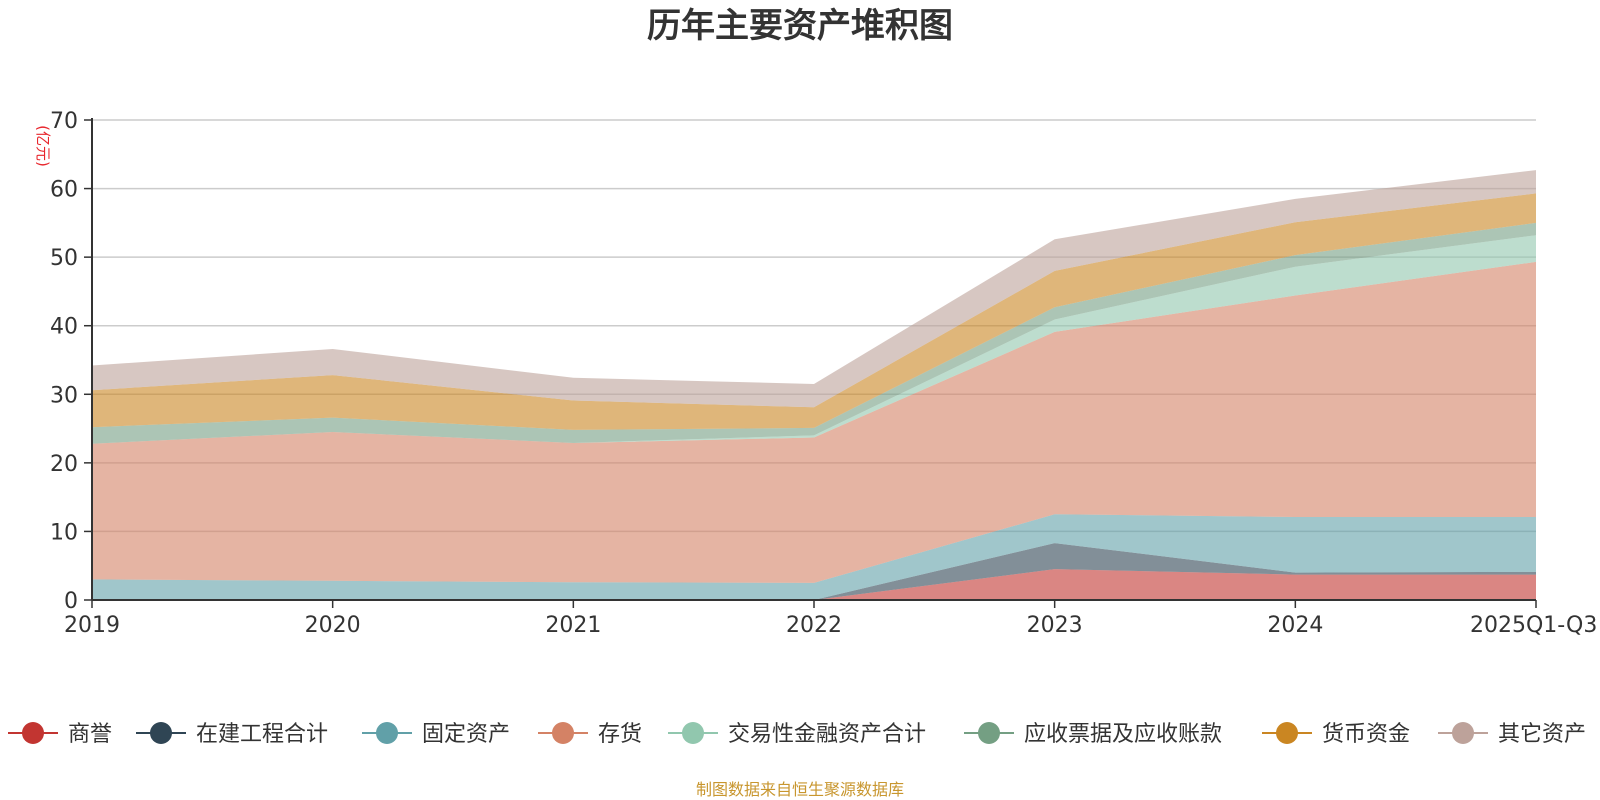  What do you see at coordinates (800, 26) in the screenshot?
I see `chart-title: 历年主要资产堆积图` at bounding box center [800, 26].